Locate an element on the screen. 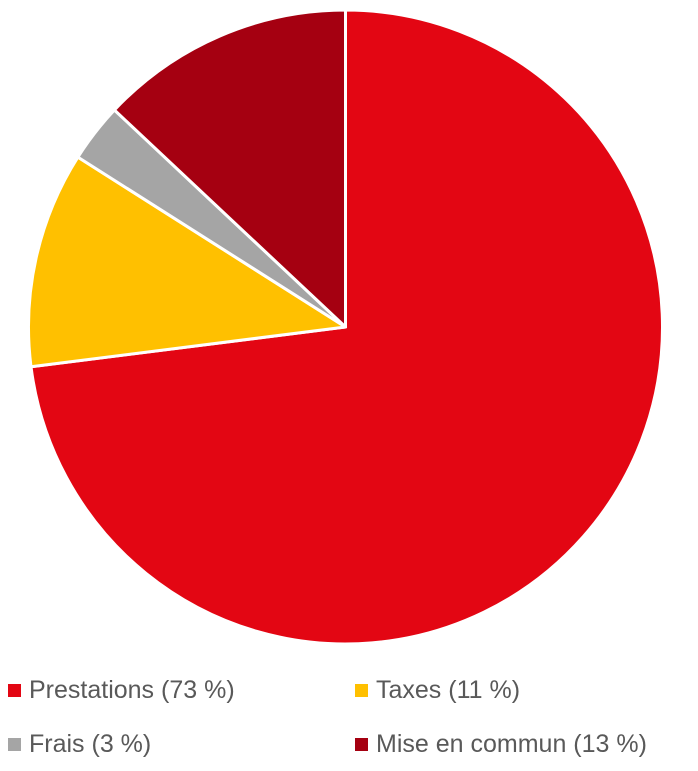  legend-swatch-frais is located at coordinates (14, 744).